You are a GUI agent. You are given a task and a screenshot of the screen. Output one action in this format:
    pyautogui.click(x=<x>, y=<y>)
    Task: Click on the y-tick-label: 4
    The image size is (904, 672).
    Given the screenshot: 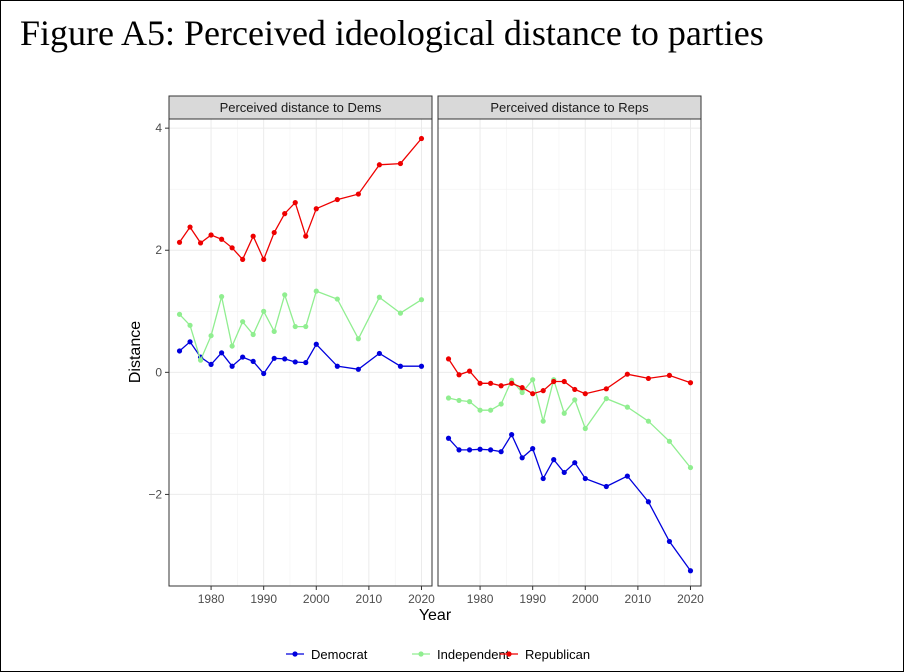 What is the action you would take?
    pyautogui.click(x=158, y=128)
    